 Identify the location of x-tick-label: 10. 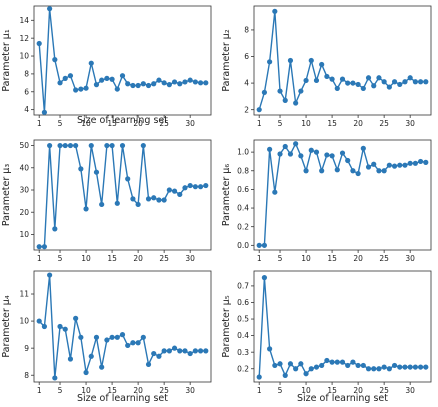
(86, 258).